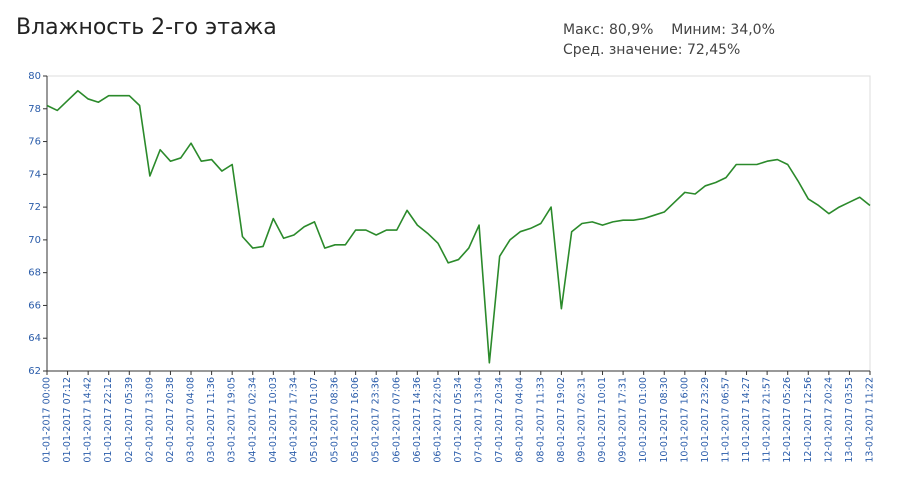 The height and width of the screenshot is (504, 900). I want to click on x-tick-label: 11-01-2017 21:57, so click(767, 420).